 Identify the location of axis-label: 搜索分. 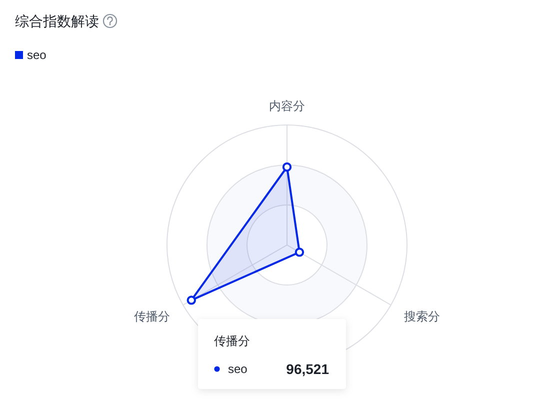
(422, 317).